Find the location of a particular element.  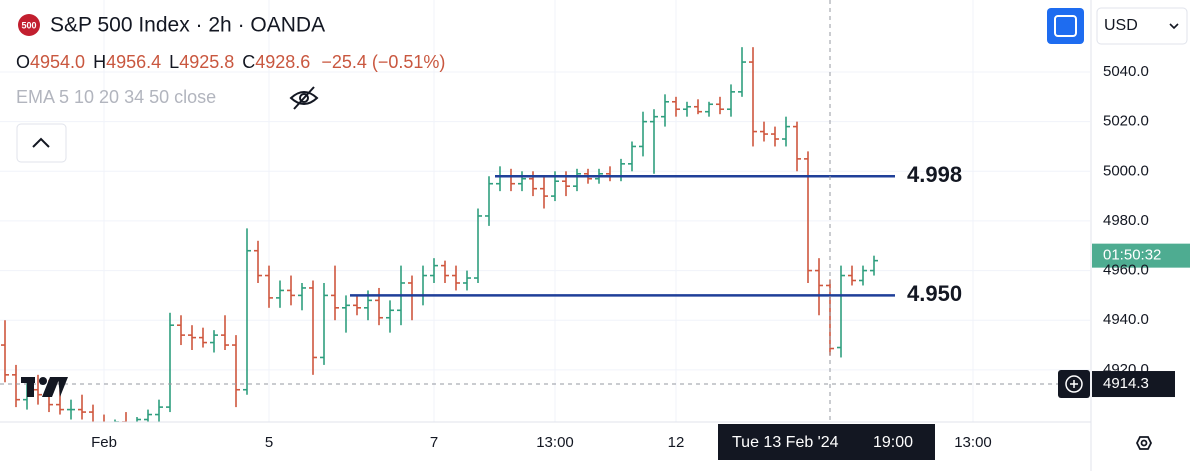

y-tick-label: 5000.0 is located at coordinates (1126, 170).